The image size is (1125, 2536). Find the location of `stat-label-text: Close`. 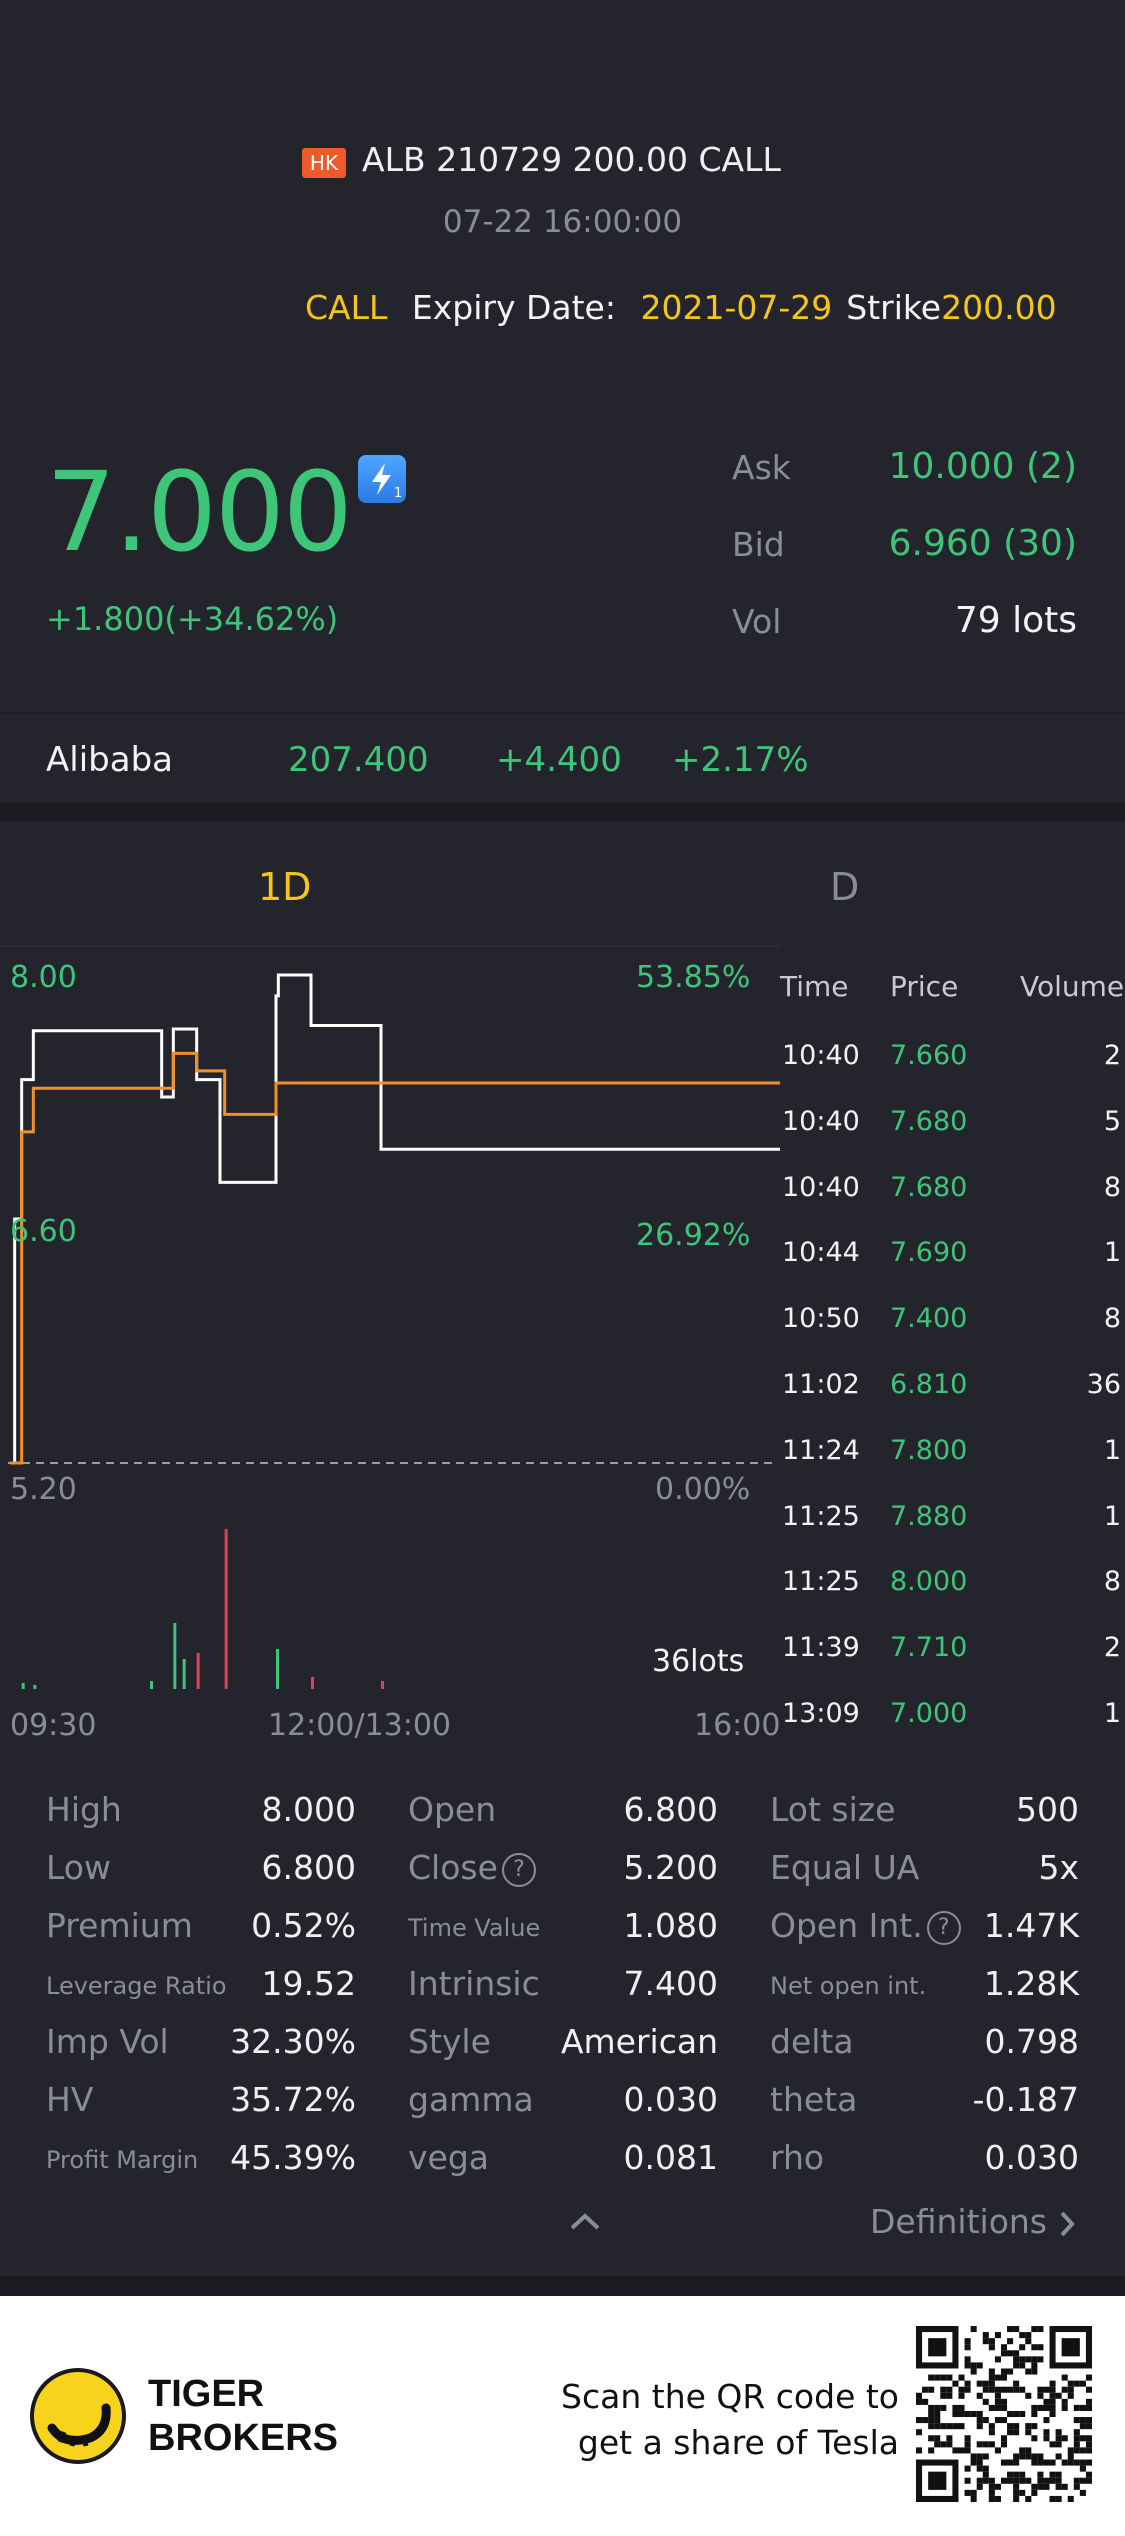

stat-label-text: Close is located at coordinates (453, 1867).